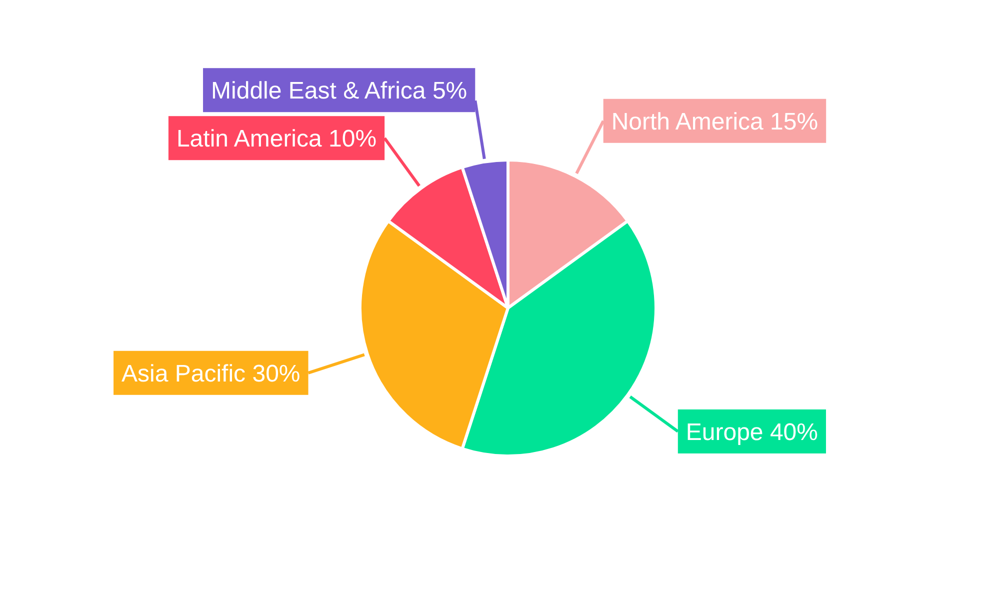 The width and height of the screenshot is (1000, 600). Describe the element at coordinates (276, 139) in the screenshot. I see `slice-label: Latin America 10%` at that location.